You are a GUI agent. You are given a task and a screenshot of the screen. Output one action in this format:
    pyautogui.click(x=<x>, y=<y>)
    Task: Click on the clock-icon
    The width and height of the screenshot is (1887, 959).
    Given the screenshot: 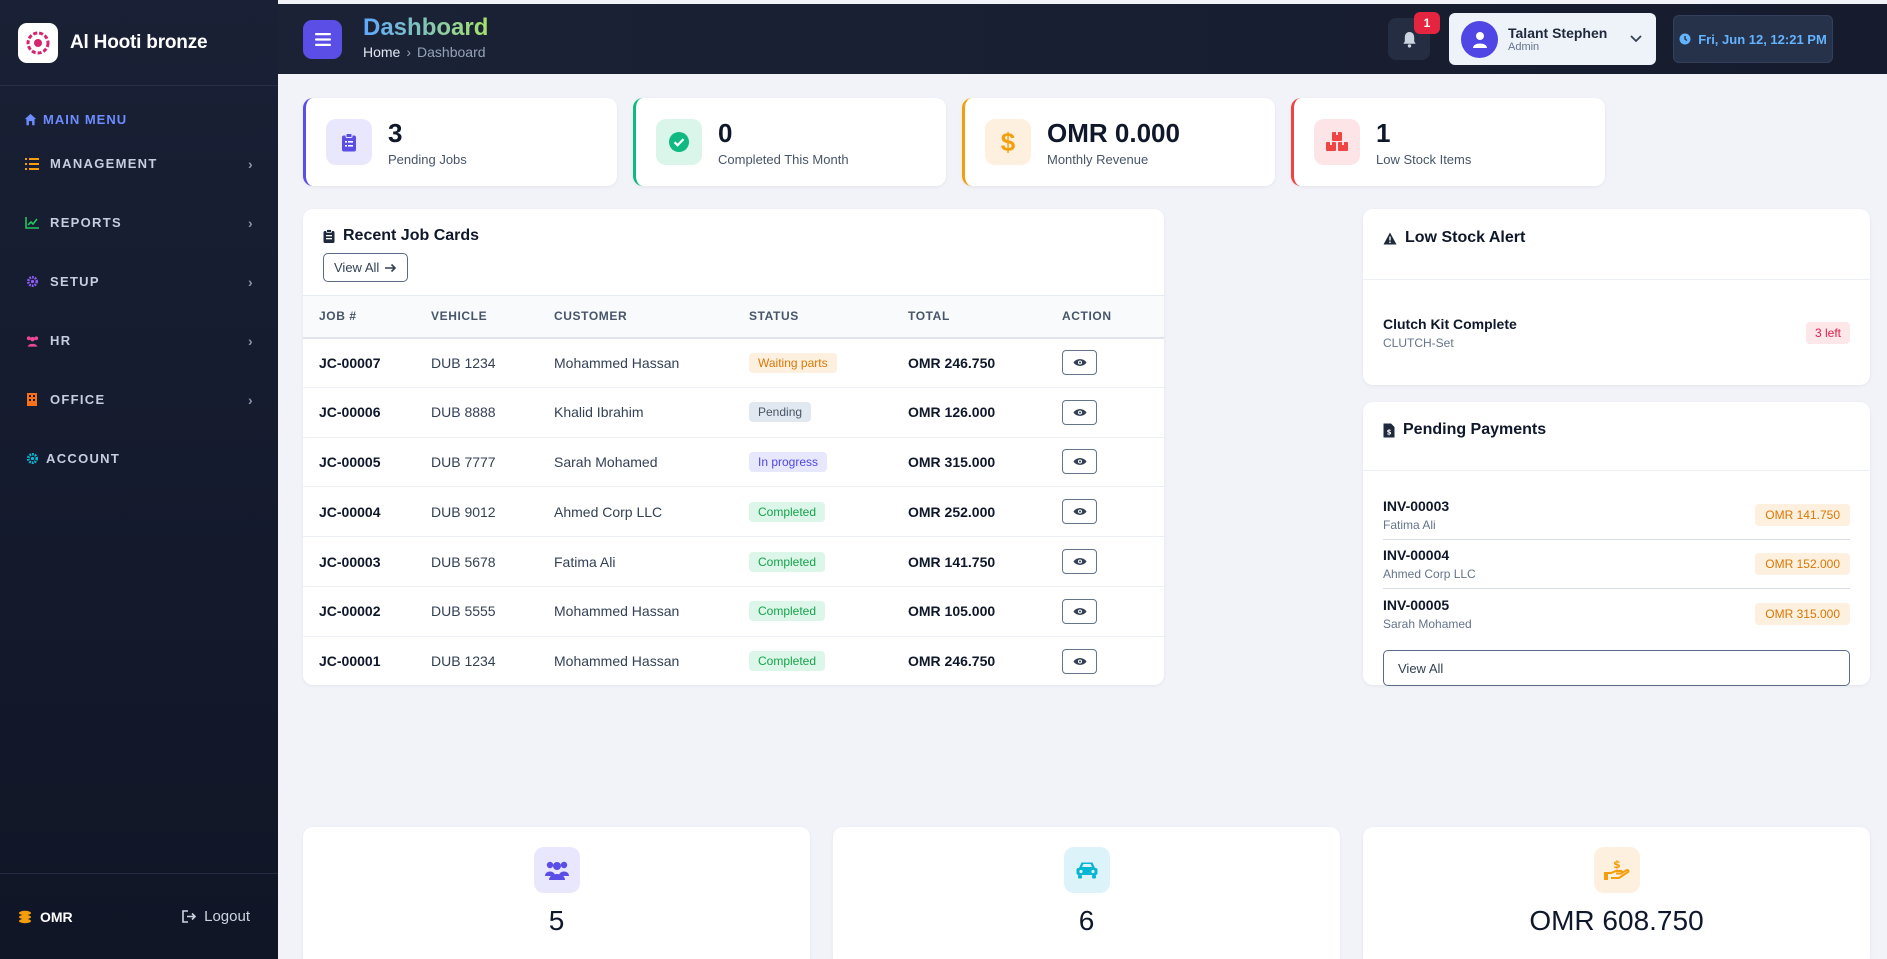 What is the action you would take?
    pyautogui.click(x=1685, y=39)
    